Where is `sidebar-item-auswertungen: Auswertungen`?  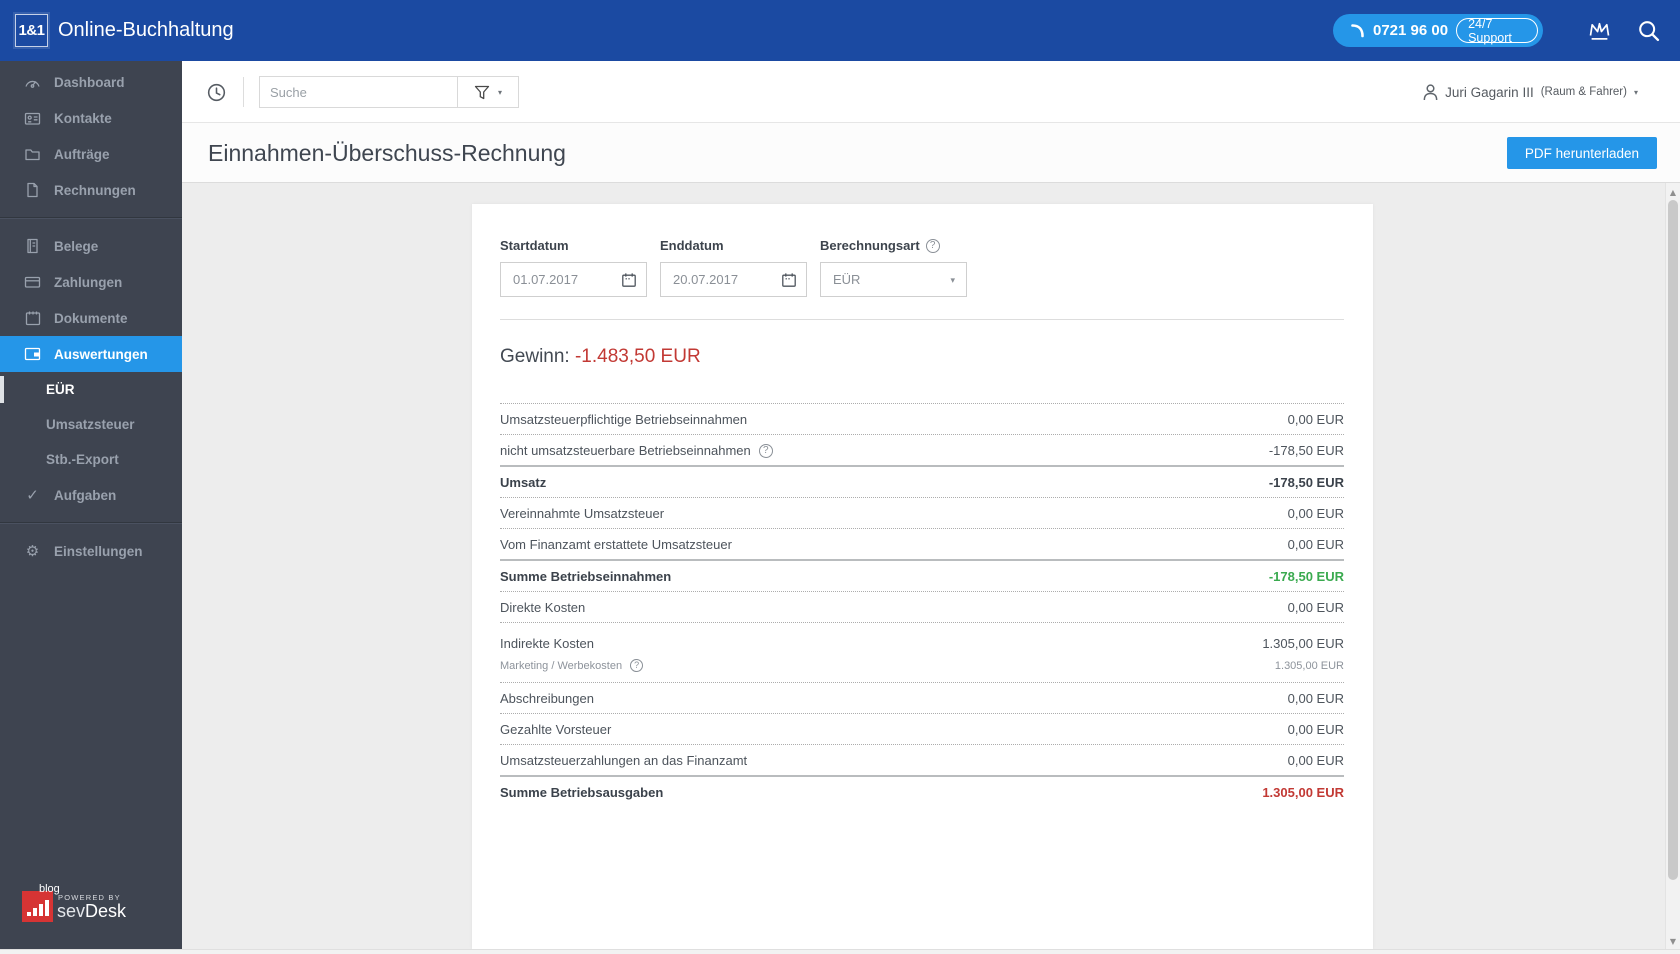
sidebar-item-auswertungen: Auswertungen is located at coordinates (91, 354).